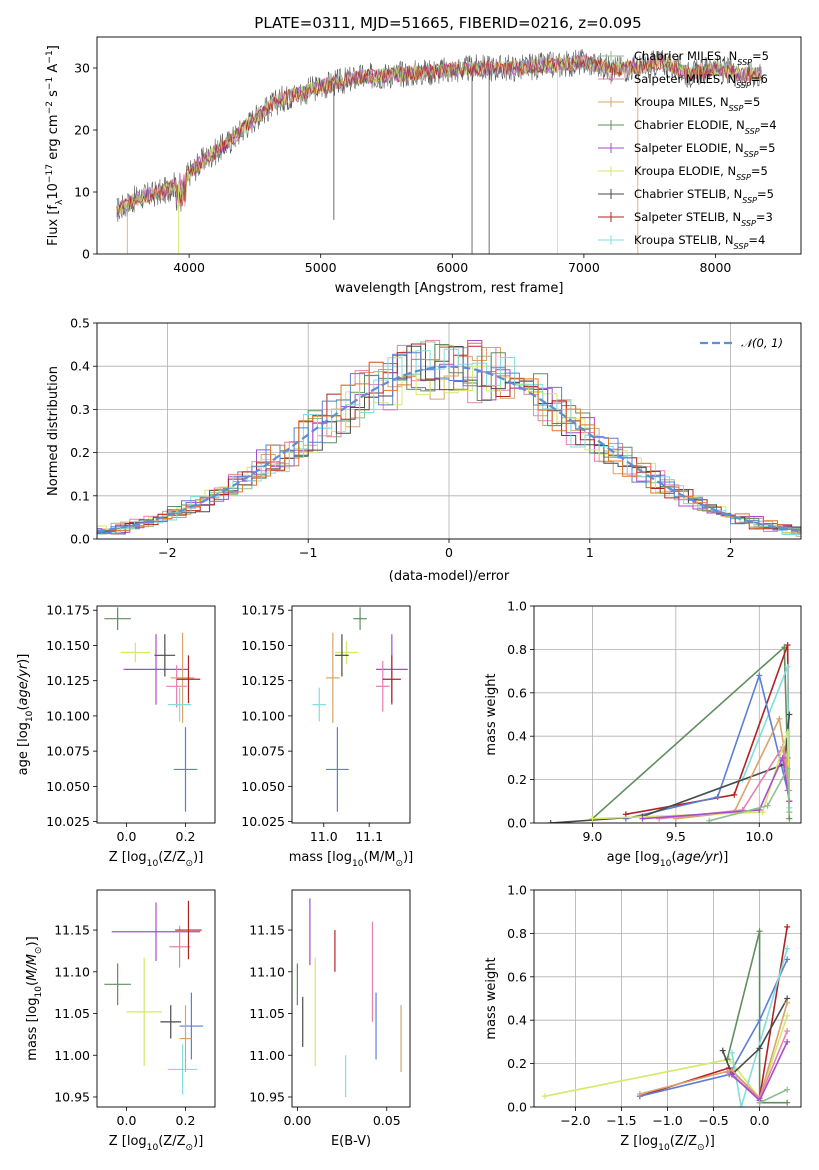 The width and height of the screenshot is (819, 1170). I want to click on weight-line-kr_elodie, so click(691, 775).